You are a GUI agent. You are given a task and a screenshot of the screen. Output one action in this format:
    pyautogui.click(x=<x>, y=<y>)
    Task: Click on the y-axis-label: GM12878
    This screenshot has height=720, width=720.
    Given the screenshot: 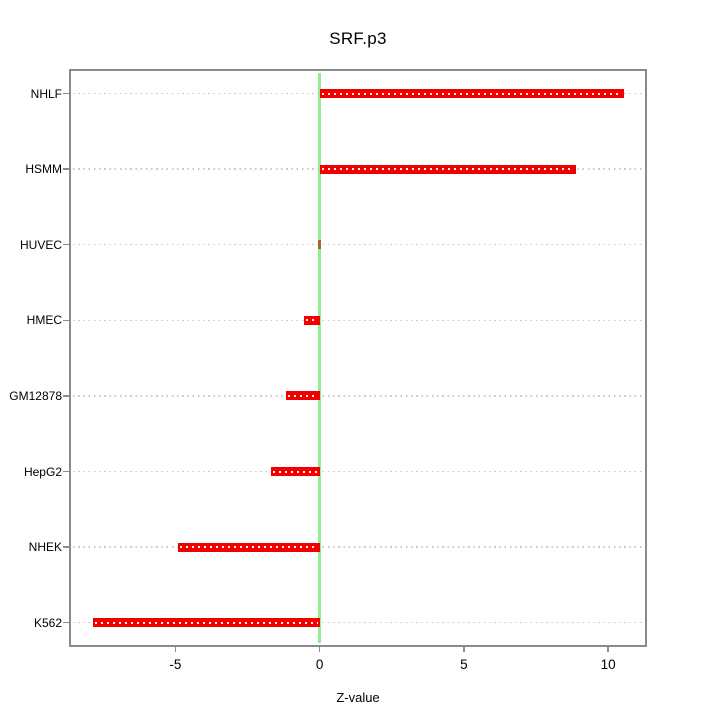 What is the action you would take?
    pyautogui.click(x=35, y=395)
    